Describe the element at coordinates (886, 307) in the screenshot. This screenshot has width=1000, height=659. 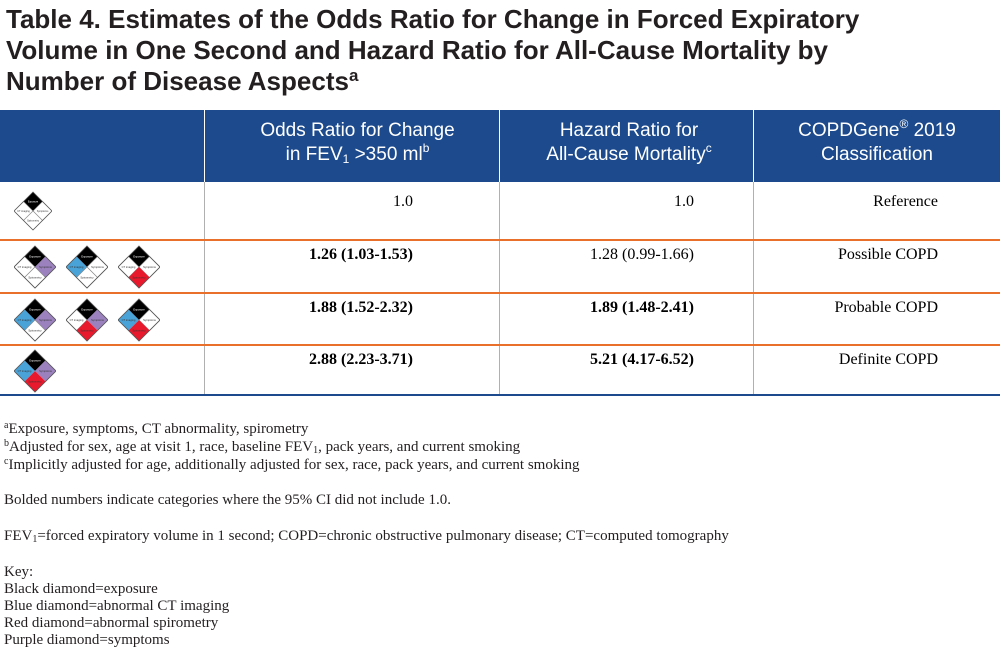
I see `classification-cell: Probable COPD` at that location.